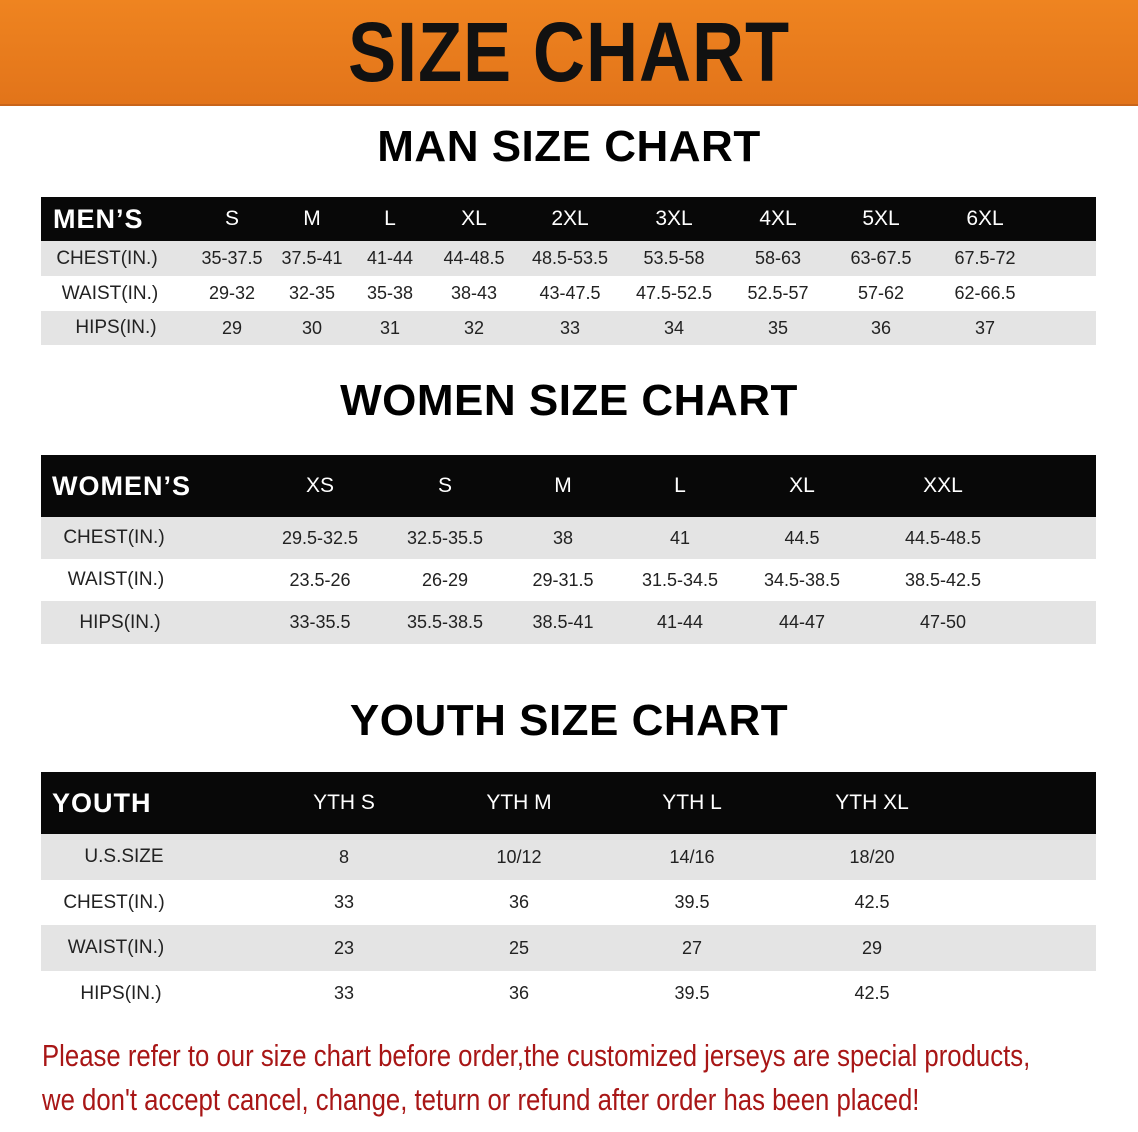 The height and width of the screenshot is (1132, 1138). I want to click on table-cell: 44-48.5, so click(474, 258).